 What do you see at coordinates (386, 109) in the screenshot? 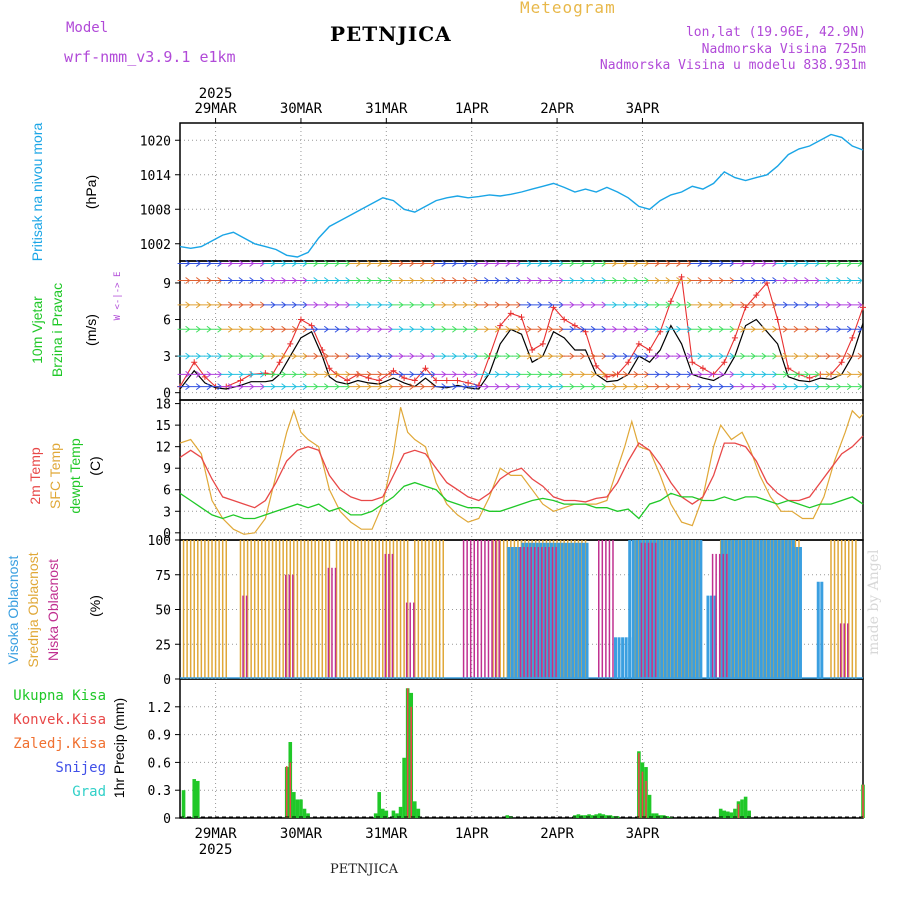
I see `day-label-top: 31MAR` at bounding box center [386, 109].